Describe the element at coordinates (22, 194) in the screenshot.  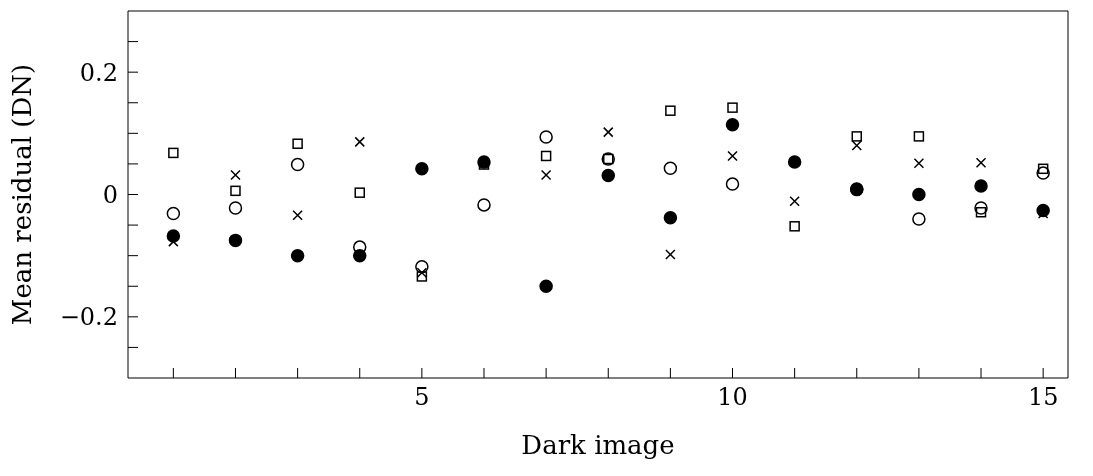
I see `y-axis-title: Mean residual (DN)` at that location.